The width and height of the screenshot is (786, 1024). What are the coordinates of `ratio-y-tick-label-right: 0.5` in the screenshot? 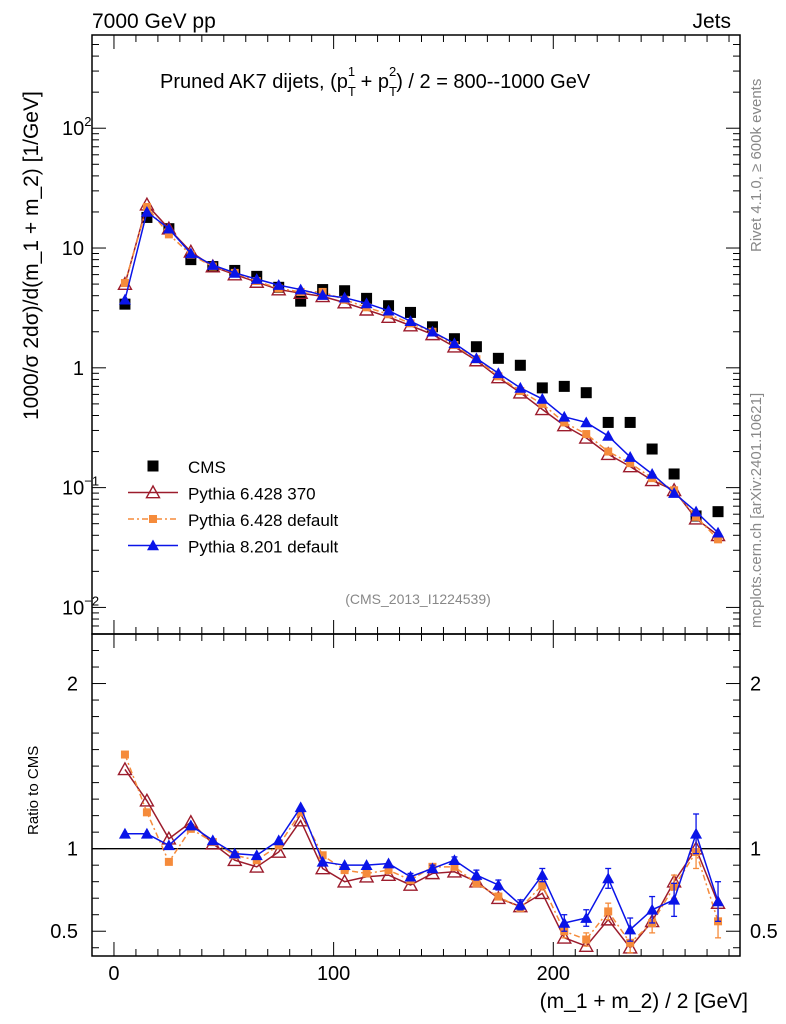 It's located at (764, 932).